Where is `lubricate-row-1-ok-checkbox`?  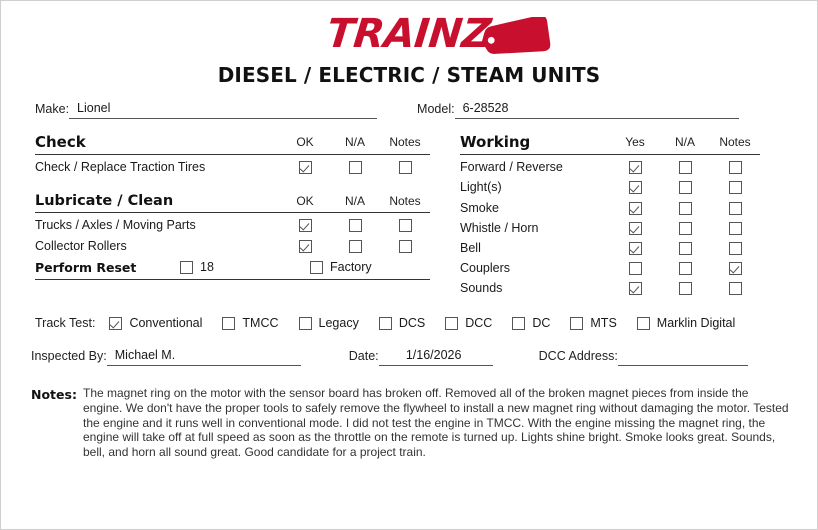
lubricate-row-1-ok-checkbox is located at coordinates (305, 246).